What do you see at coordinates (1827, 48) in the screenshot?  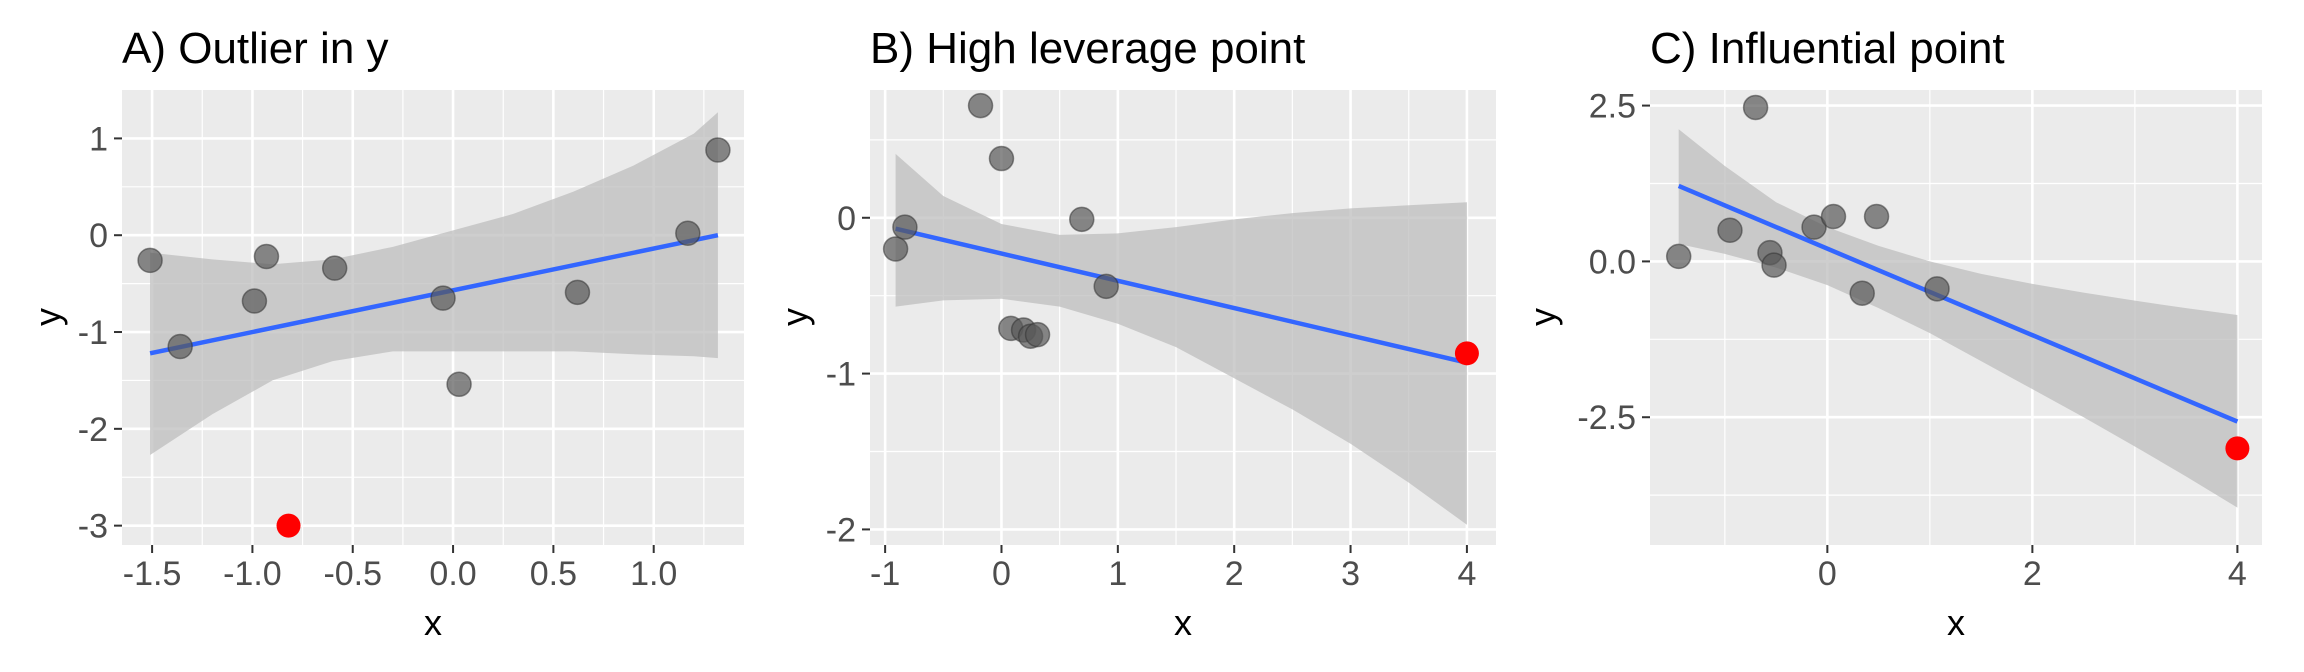 I see `panel-title: C) Influential point` at bounding box center [1827, 48].